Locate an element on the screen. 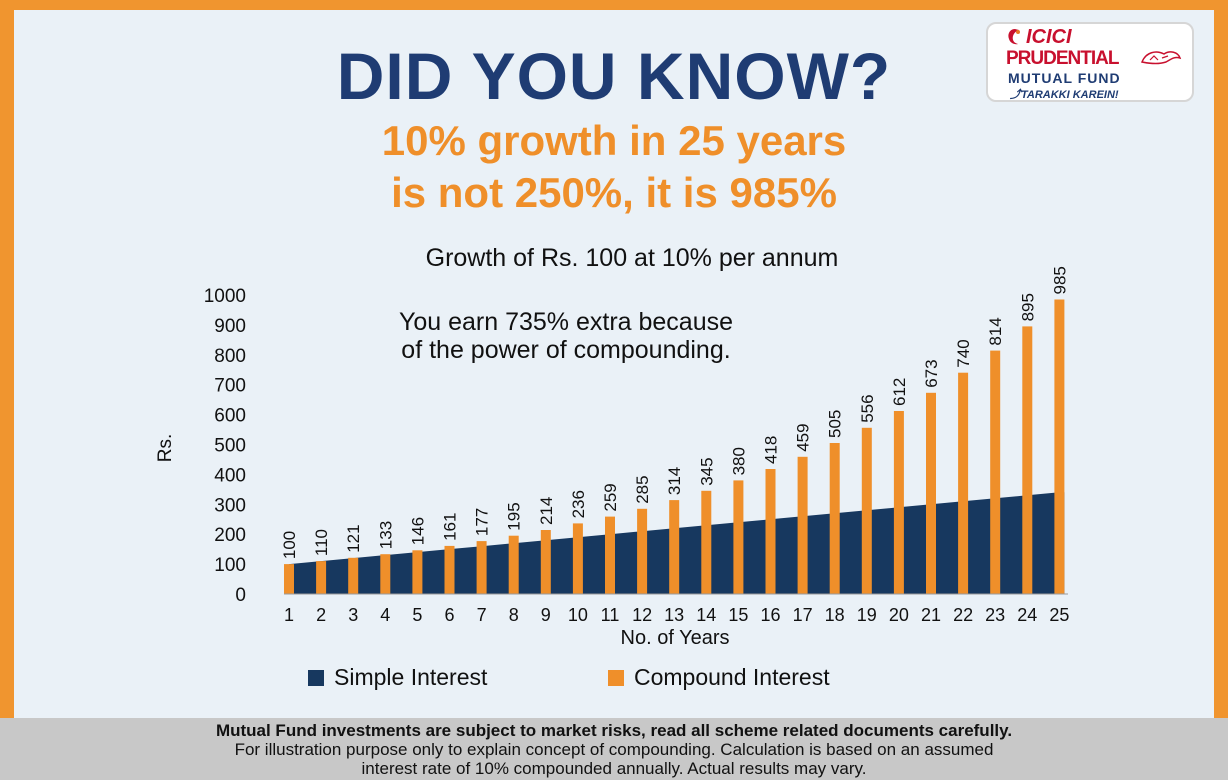  compound-bar-label: 146 is located at coordinates (417, 531).